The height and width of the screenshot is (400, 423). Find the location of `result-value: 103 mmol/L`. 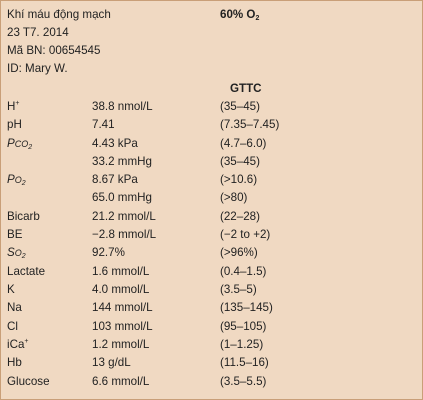

result-value: 103 mmol/L is located at coordinates (122, 326).